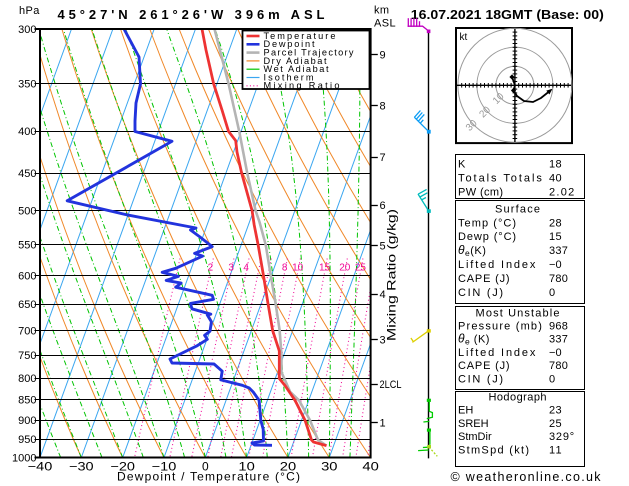  Describe the element at coordinates (81, 467) in the screenshot. I see `svg-text: −30` at that location.